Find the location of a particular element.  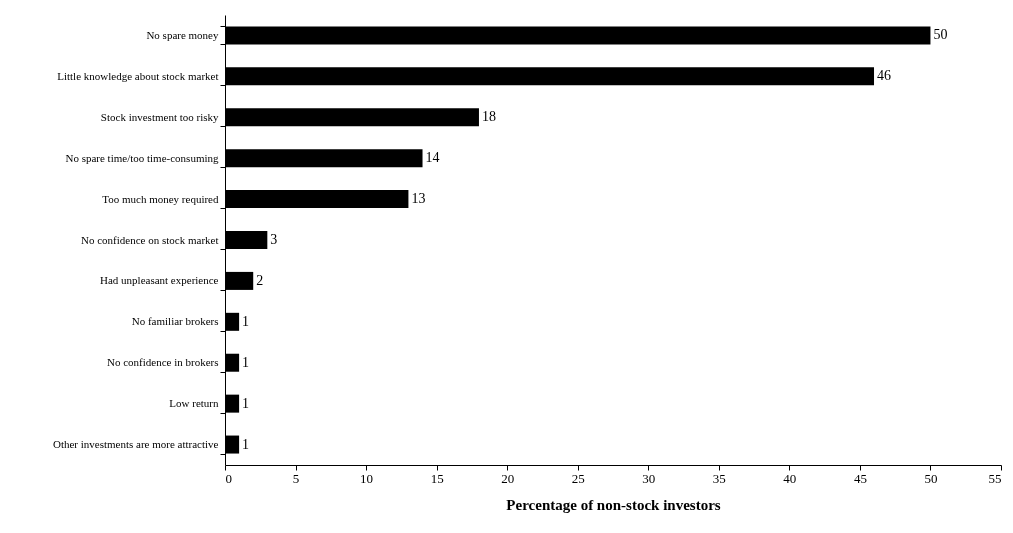

x-tick-label: 10 is located at coordinates (367, 478).